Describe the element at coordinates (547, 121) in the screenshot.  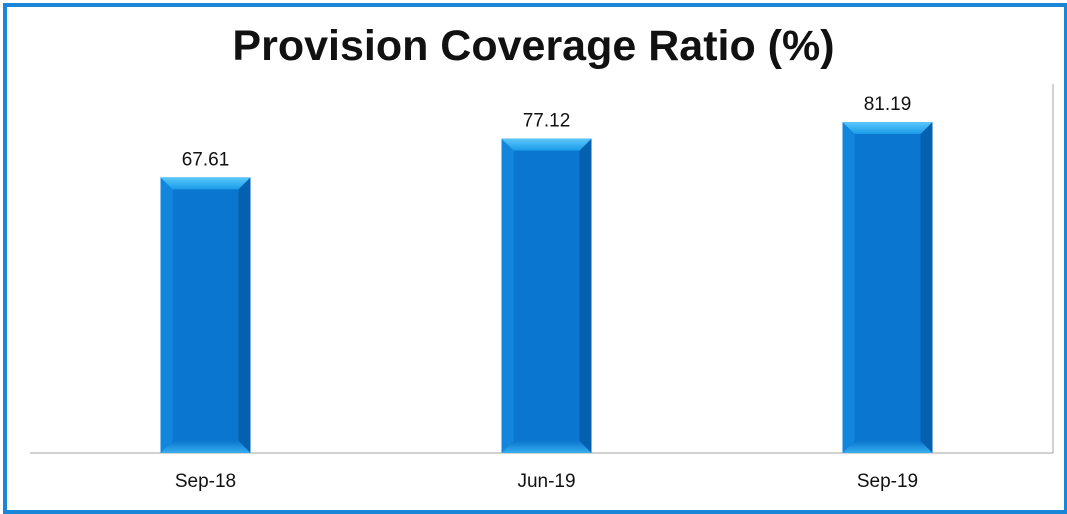
I see `data-label: 77.12` at that location.